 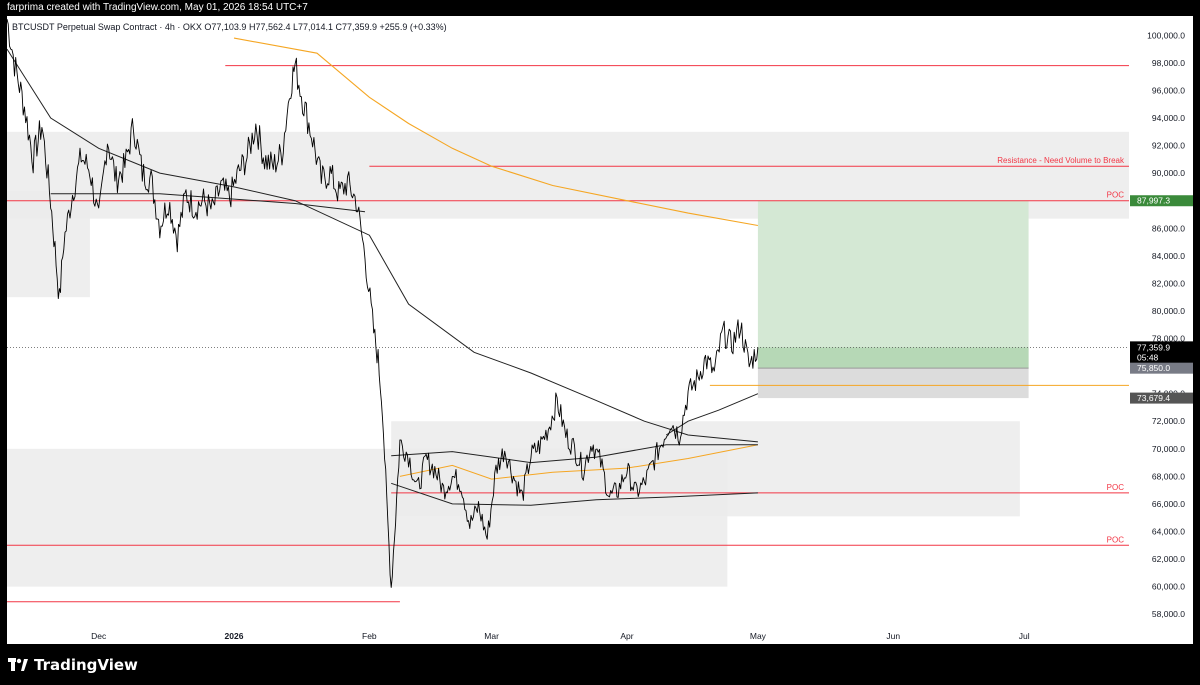 What do you see at coordinates (893, 358) in the screenshot?
I see `open-profit-zone` at bounding box center [893, 358].